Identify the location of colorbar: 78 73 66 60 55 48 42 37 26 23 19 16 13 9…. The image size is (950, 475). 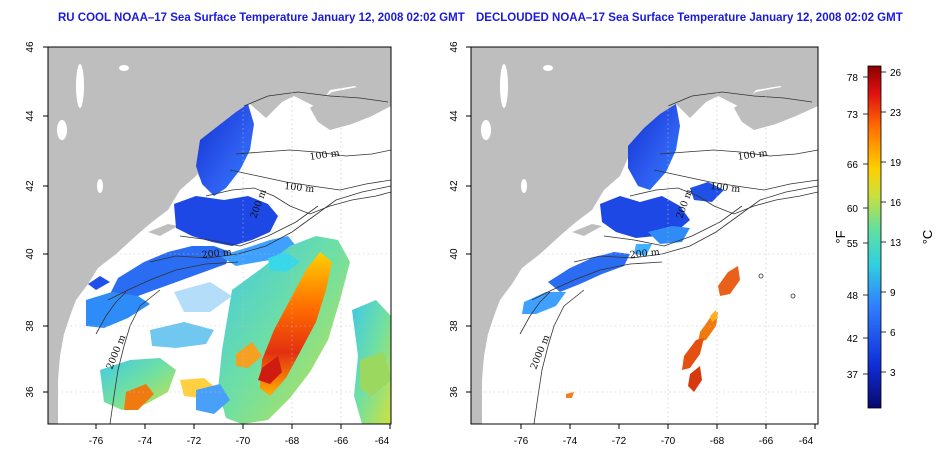
(884, 237).